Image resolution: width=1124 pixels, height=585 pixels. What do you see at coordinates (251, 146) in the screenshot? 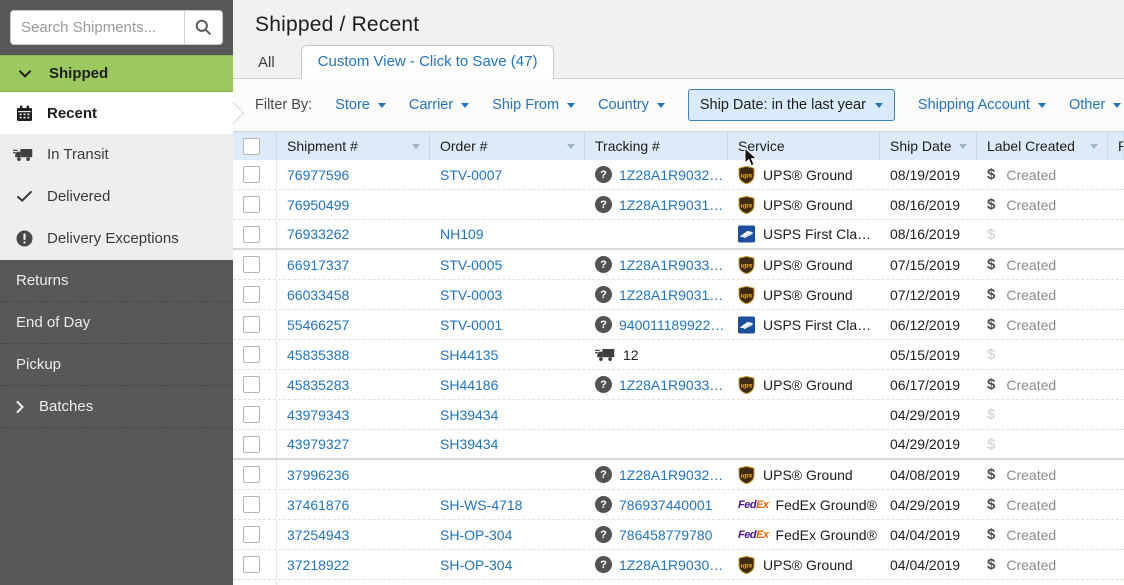
I see `select-all-checkbox` at bounding box center [251, 146].